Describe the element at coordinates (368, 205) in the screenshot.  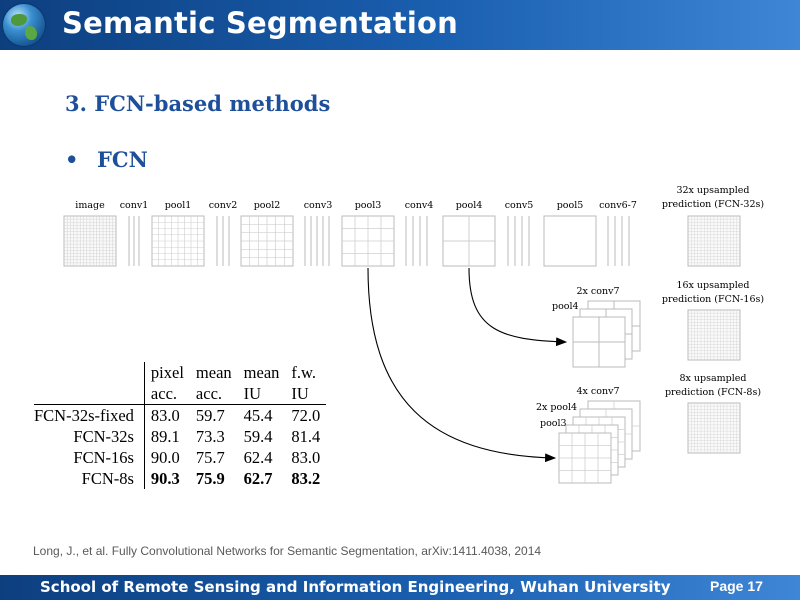
I see `layer-label: pool3` at that location.